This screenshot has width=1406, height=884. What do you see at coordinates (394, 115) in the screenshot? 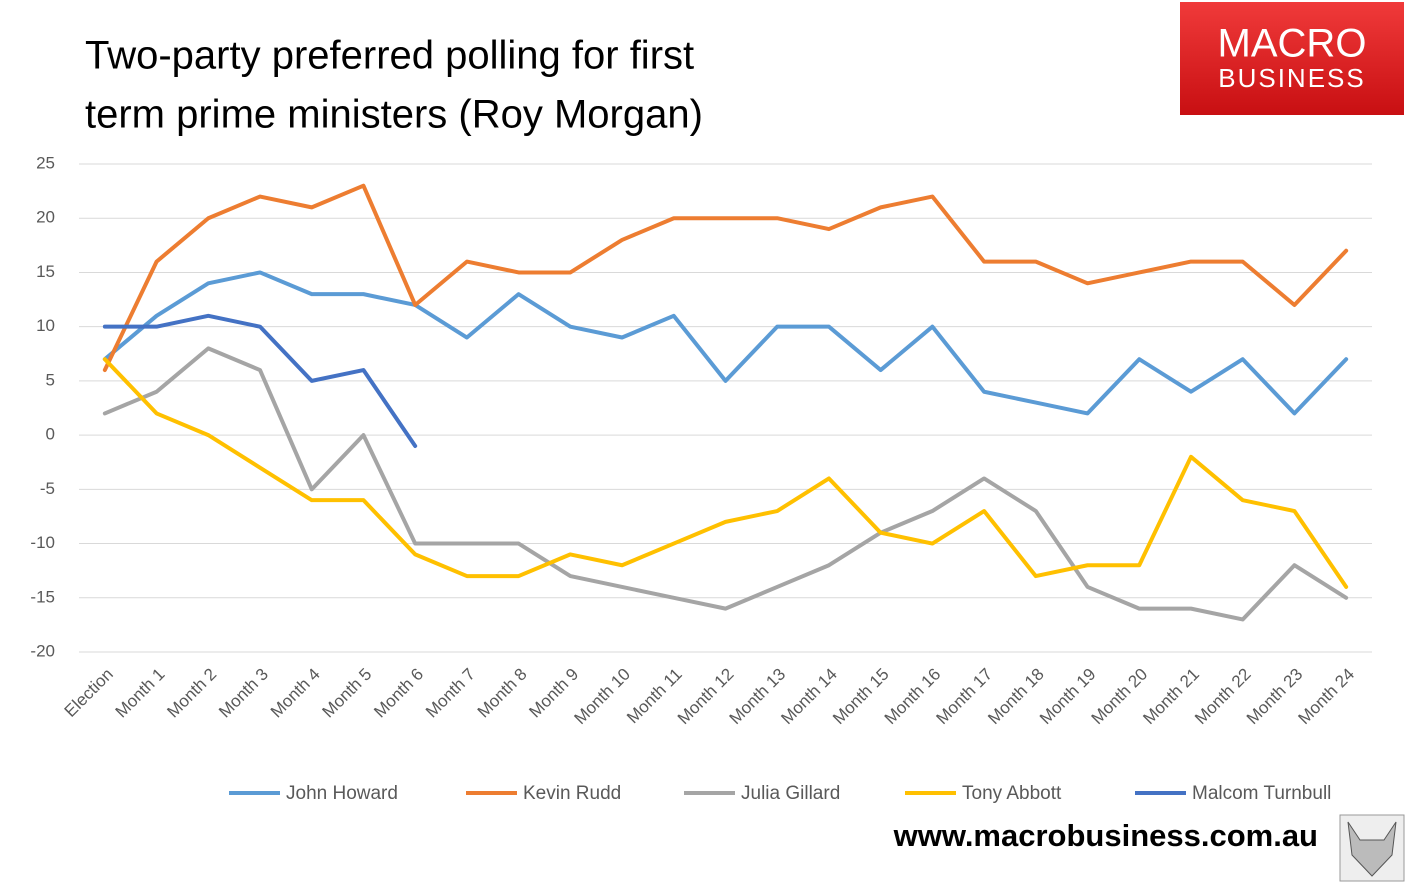
I see `chart-title: term prime ministers (Roy Morgan)` at bounding box center [394, 115].